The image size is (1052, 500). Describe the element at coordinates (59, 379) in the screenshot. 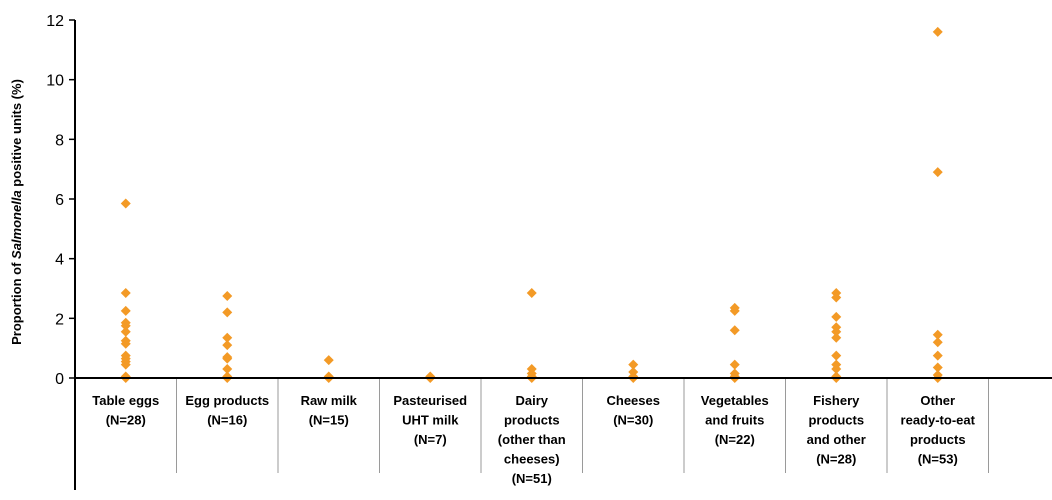

I see `y-tick-label: 0` at that location.